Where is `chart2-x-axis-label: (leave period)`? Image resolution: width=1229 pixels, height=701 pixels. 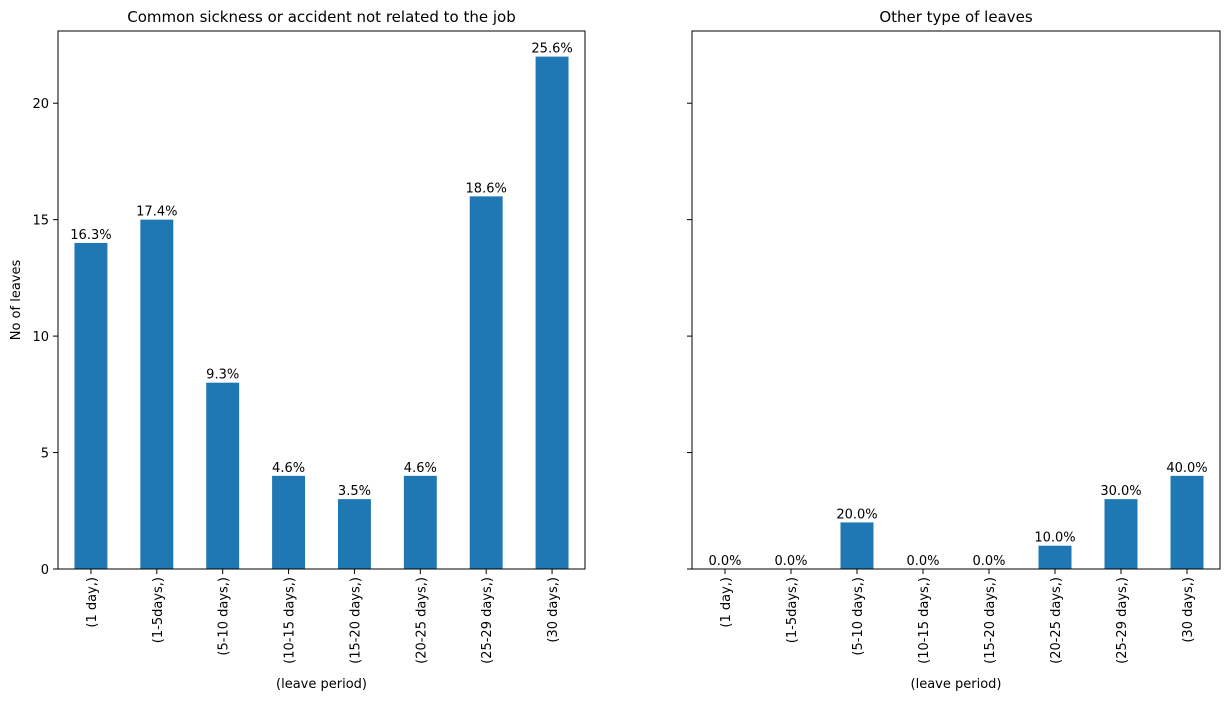
chart2-x-axis-label: (leave period) is located at coordinates (956, 684).